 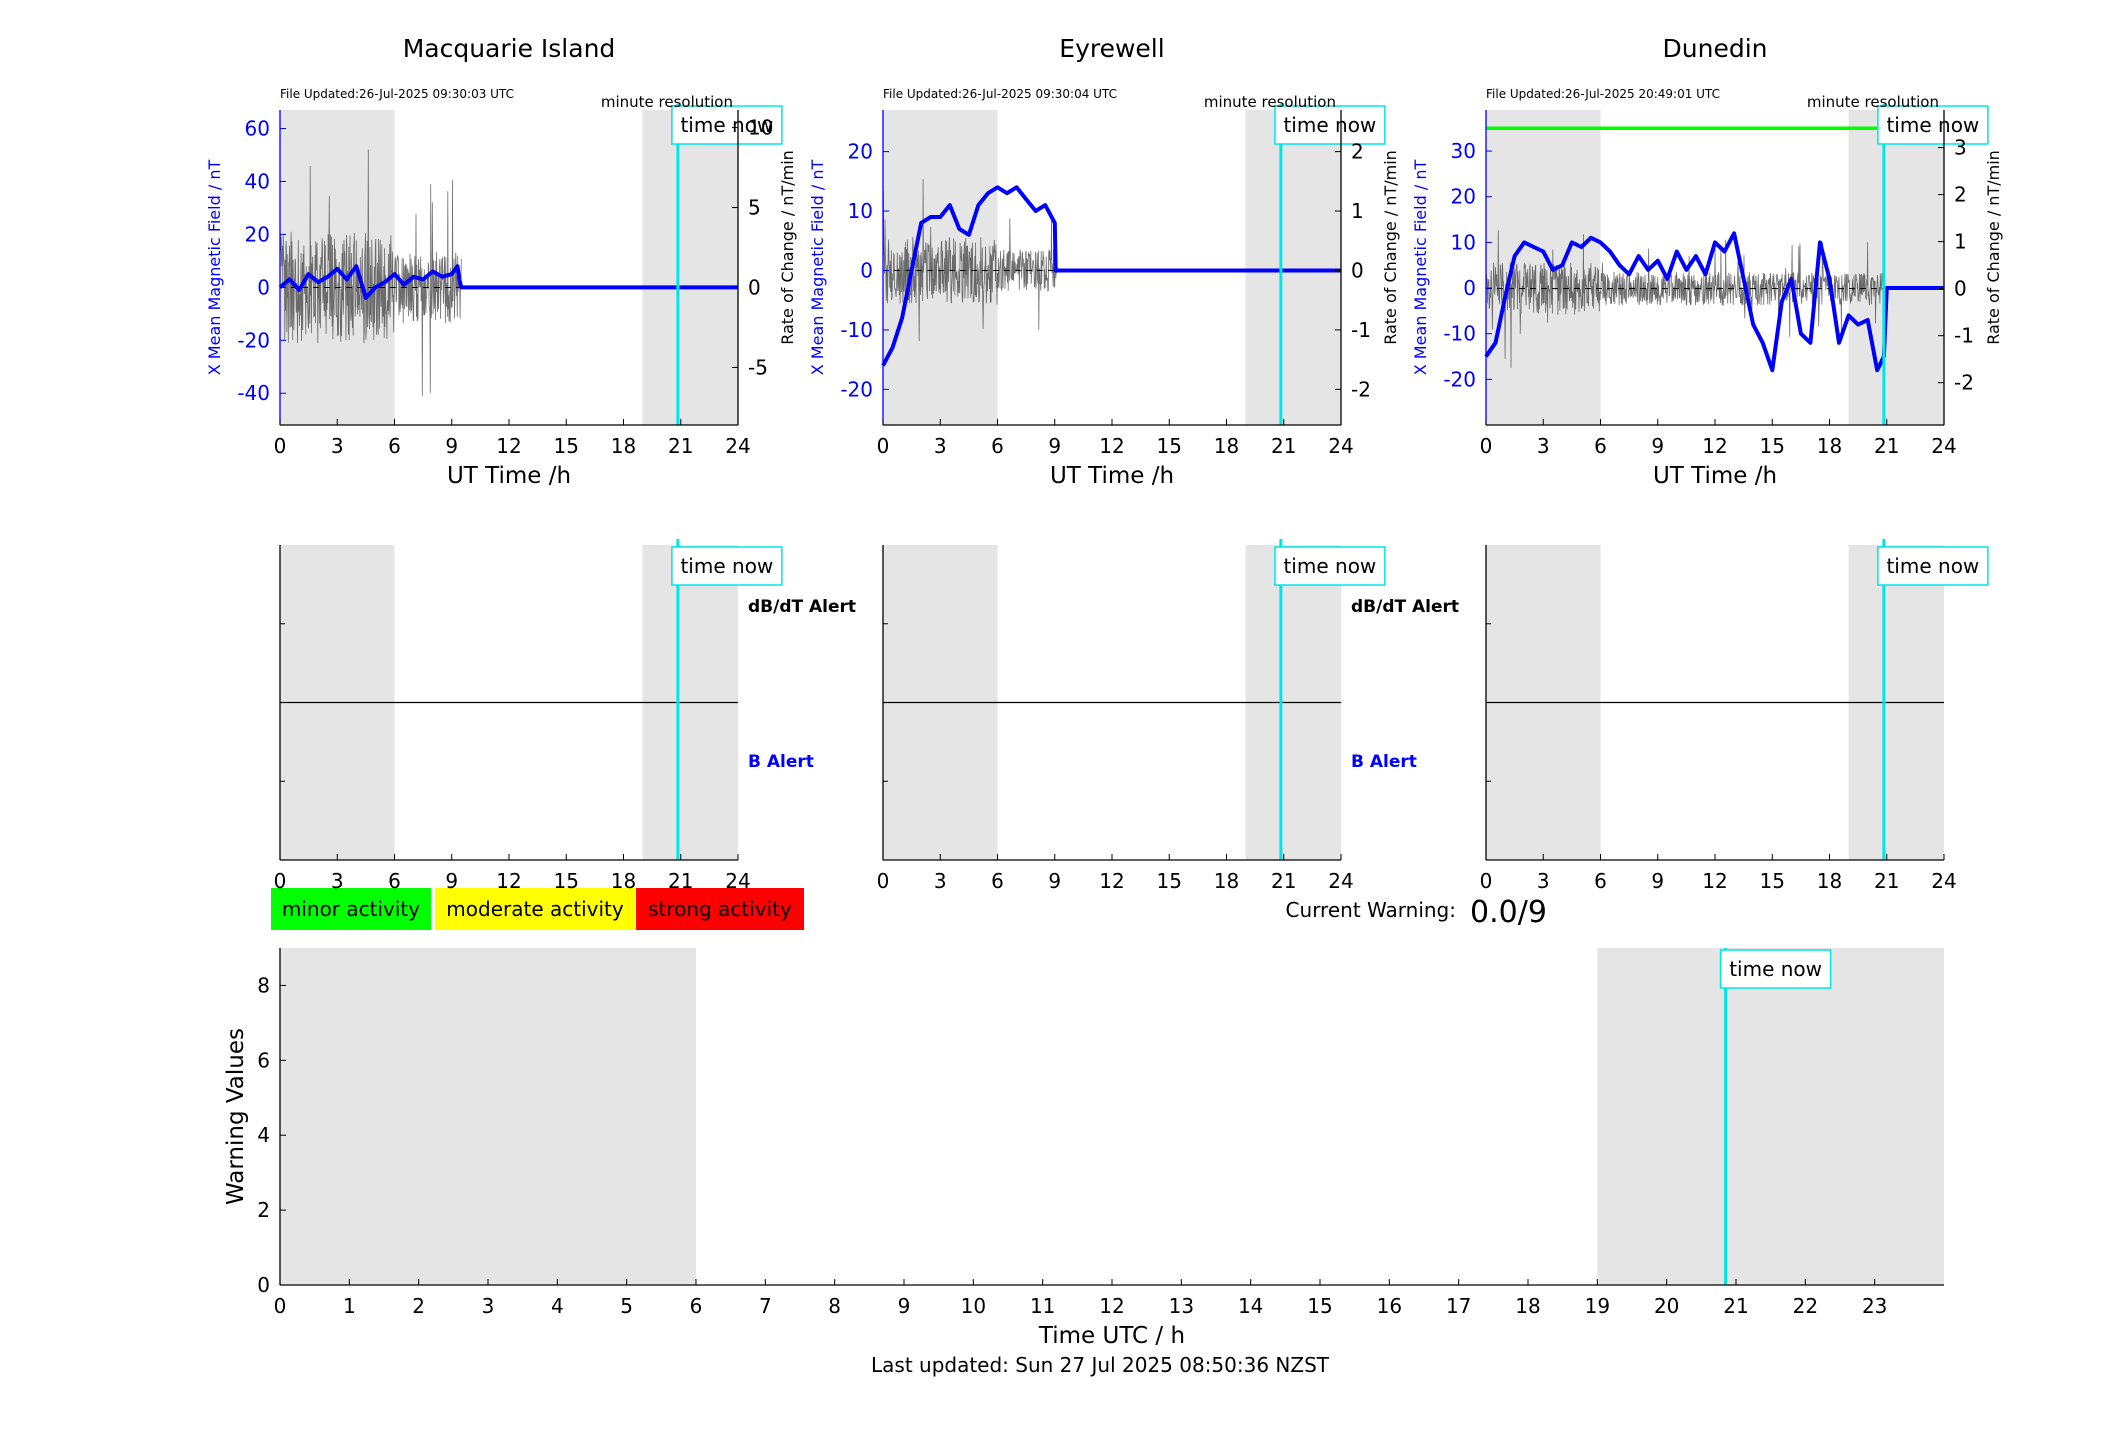 I want to click on x-axis-label: Time UTC / h, so click(x=1111, y=1336).